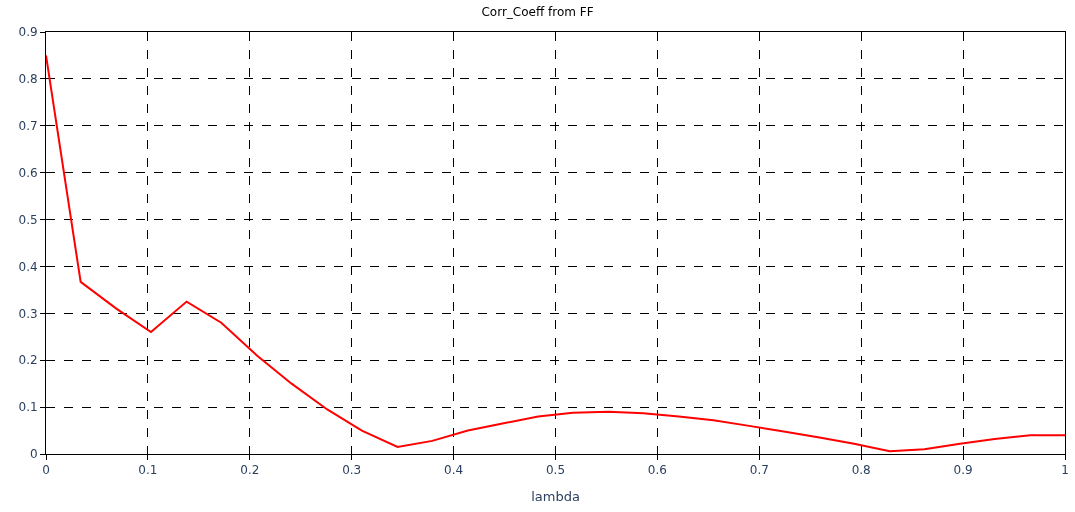  I want to click on y-tick-label: 0, so click(33, 454).